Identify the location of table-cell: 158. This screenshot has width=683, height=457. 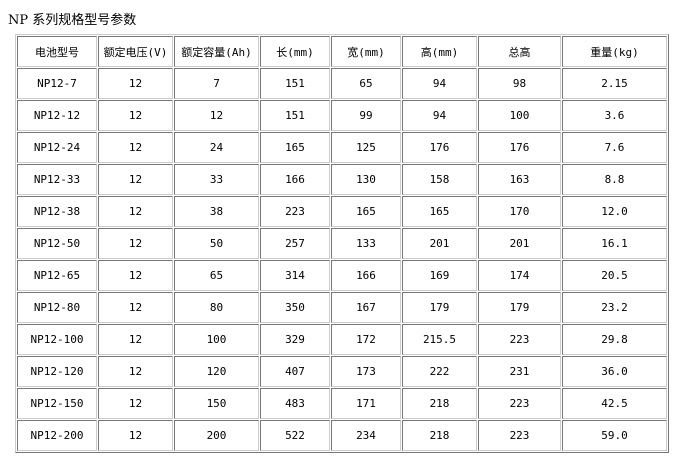
(439, 179).